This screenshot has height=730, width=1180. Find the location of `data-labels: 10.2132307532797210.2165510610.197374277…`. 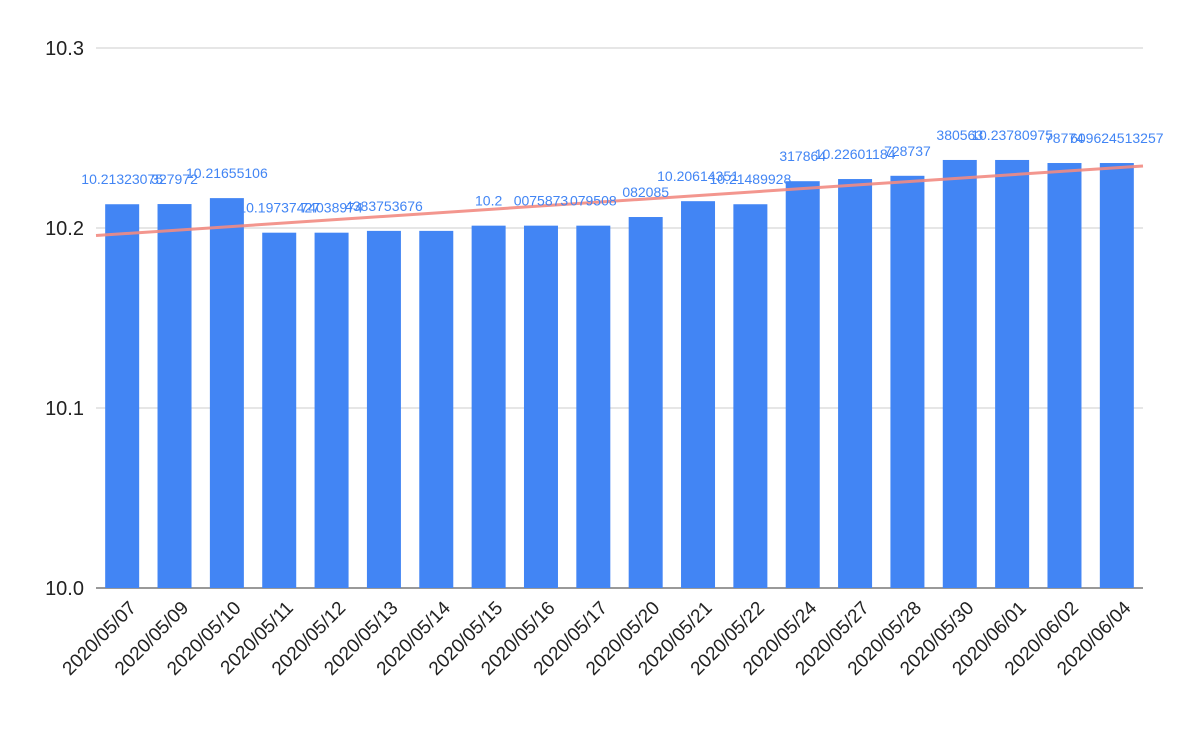

data-labels: 10.2132307532797210.2165510610.197374277… is located at coordinates (622, 171).